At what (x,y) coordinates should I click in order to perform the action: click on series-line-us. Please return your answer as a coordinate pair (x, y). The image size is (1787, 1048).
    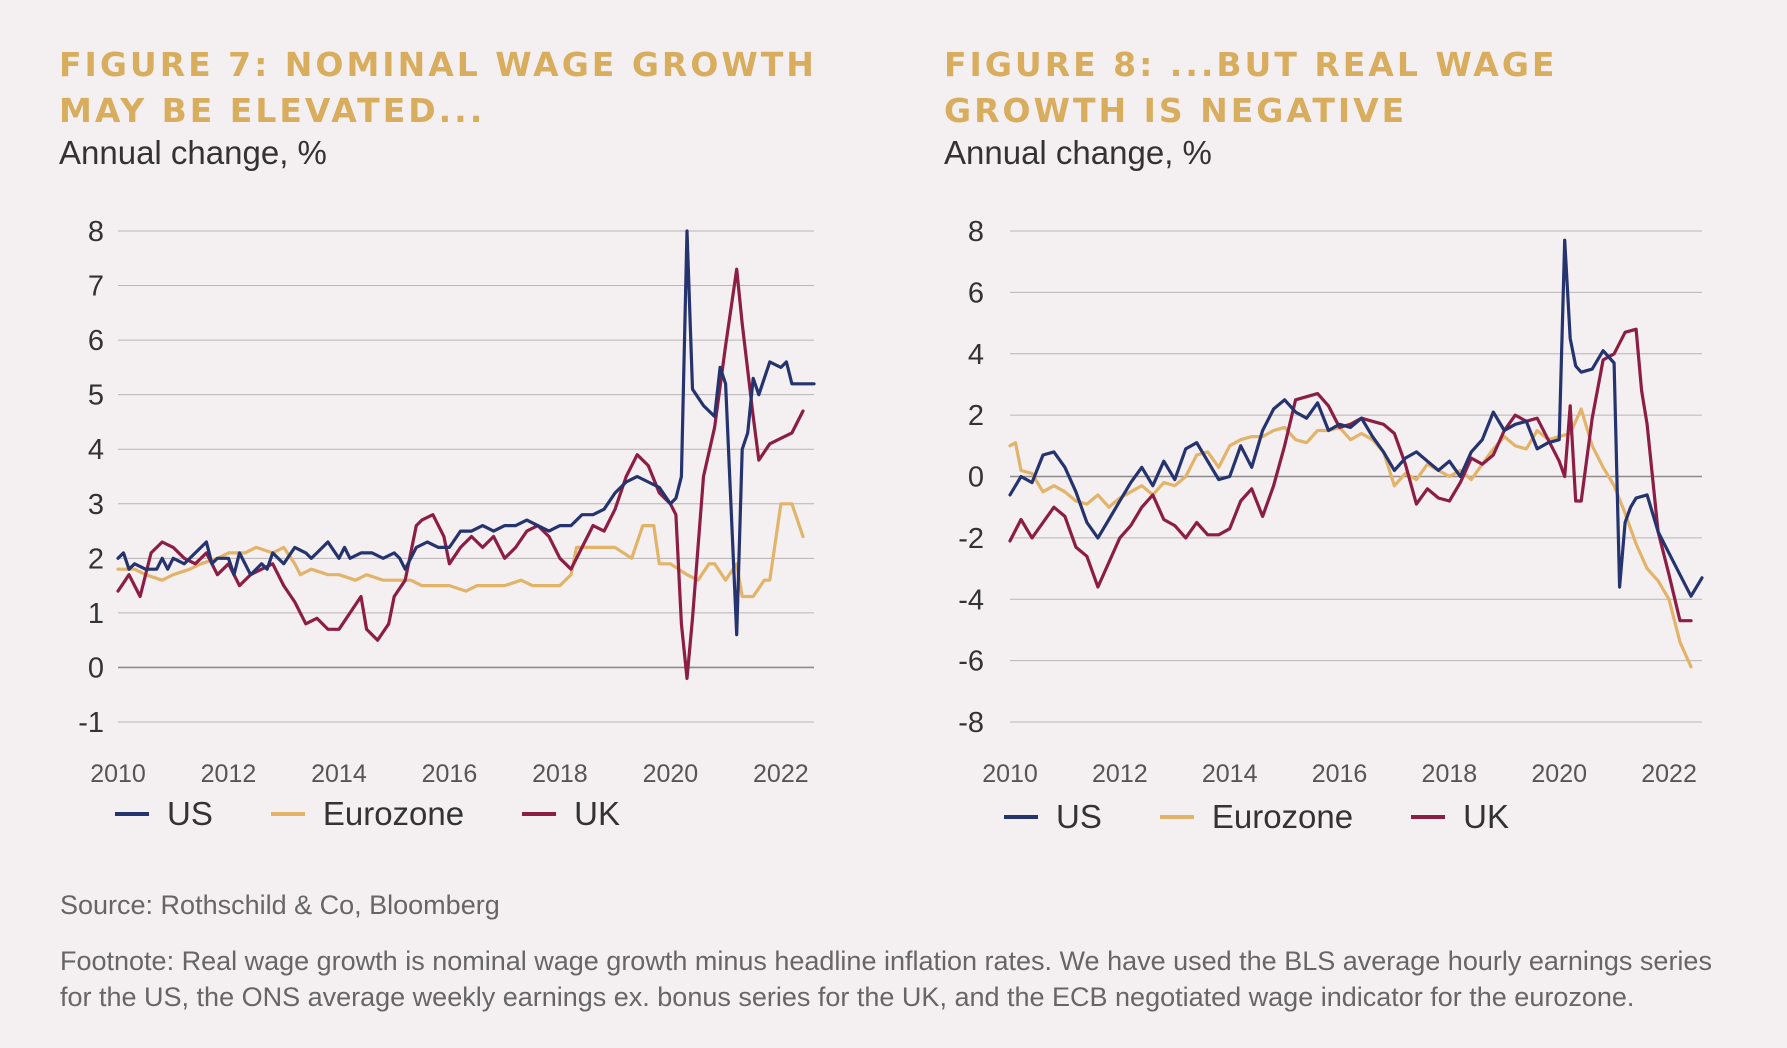
    Looking at the image, I should click on (1356, 418).